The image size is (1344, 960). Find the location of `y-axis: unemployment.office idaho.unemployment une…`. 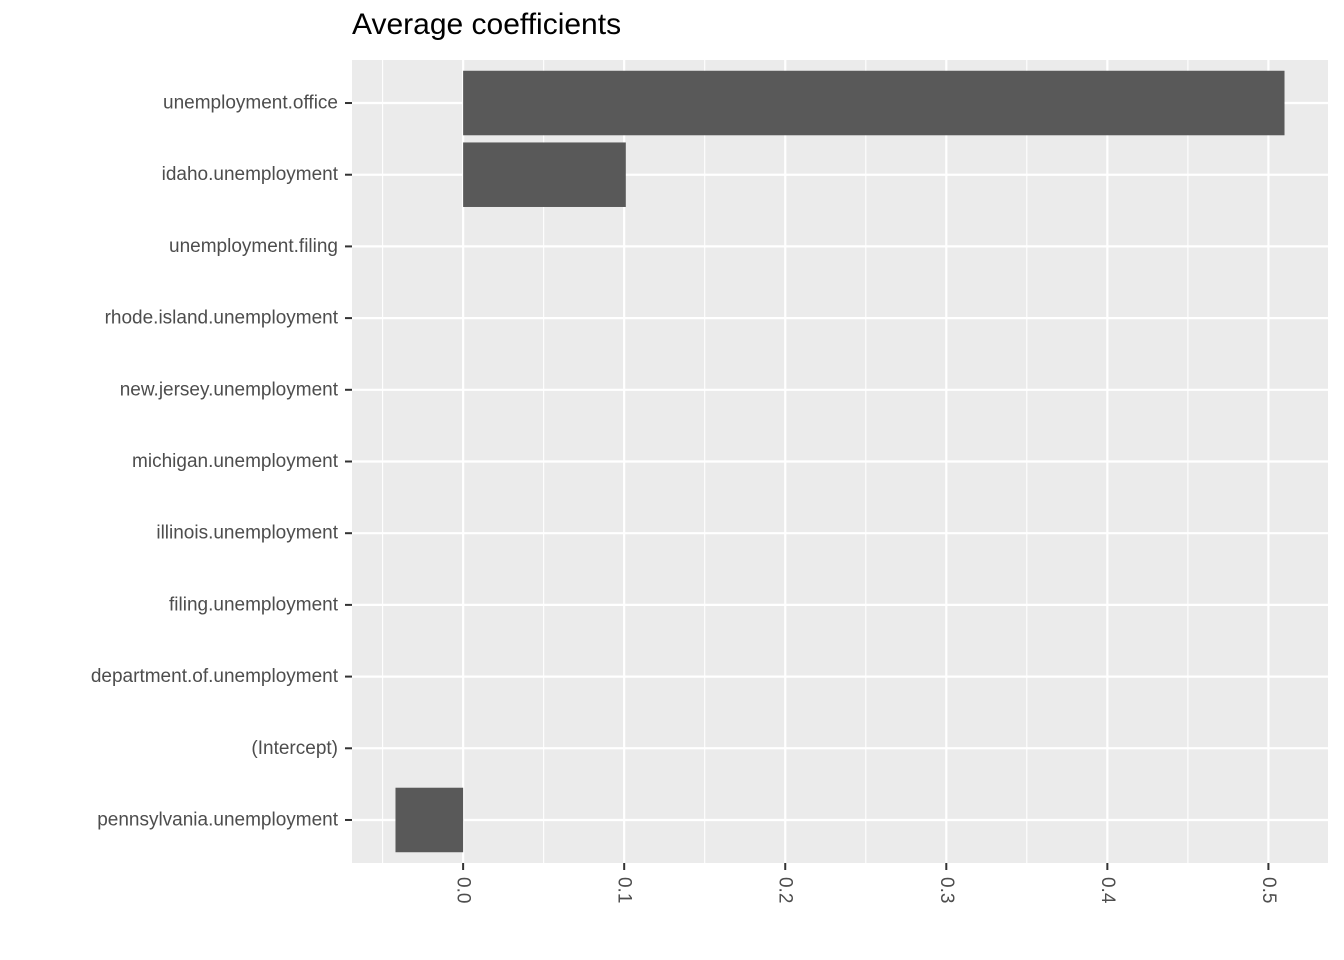

y-axis: unemployment.office idaho.unemployment une… is located at coordinates (221, 461).